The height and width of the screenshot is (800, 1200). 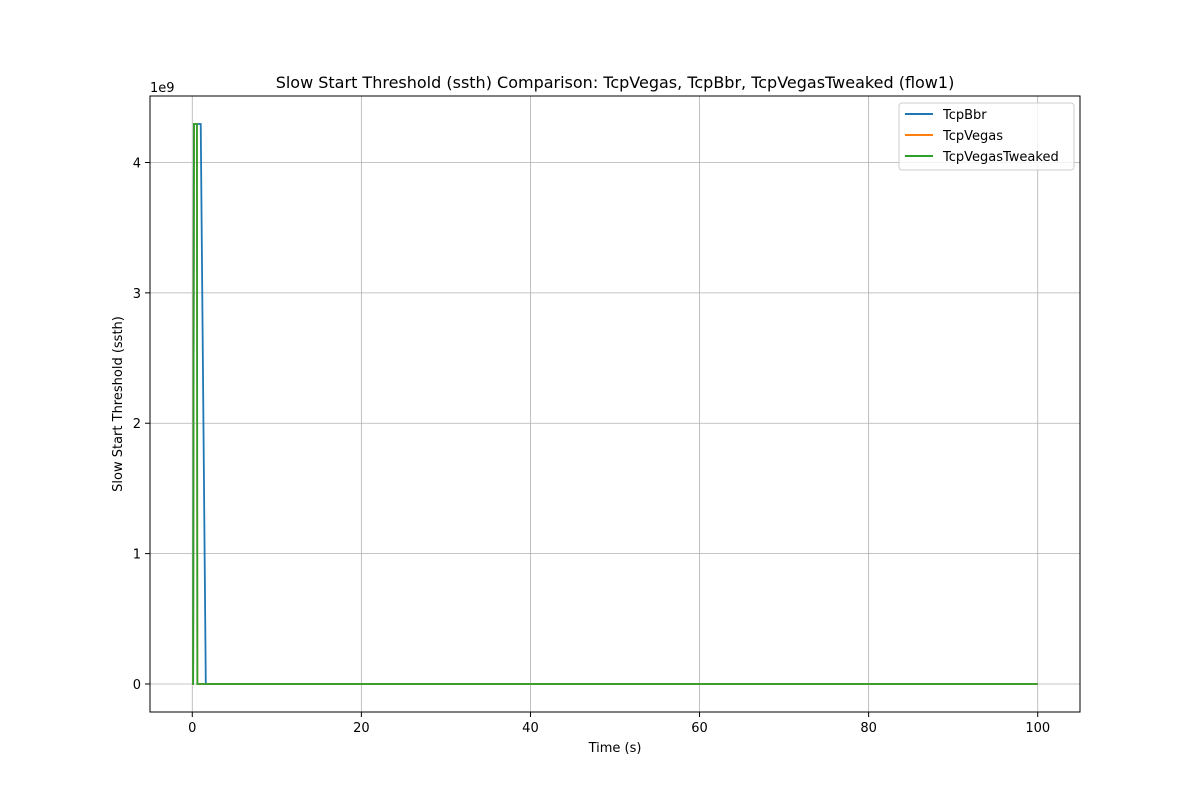 I want to click on x-axis-label: Time (s), so click(x=615, y=748).